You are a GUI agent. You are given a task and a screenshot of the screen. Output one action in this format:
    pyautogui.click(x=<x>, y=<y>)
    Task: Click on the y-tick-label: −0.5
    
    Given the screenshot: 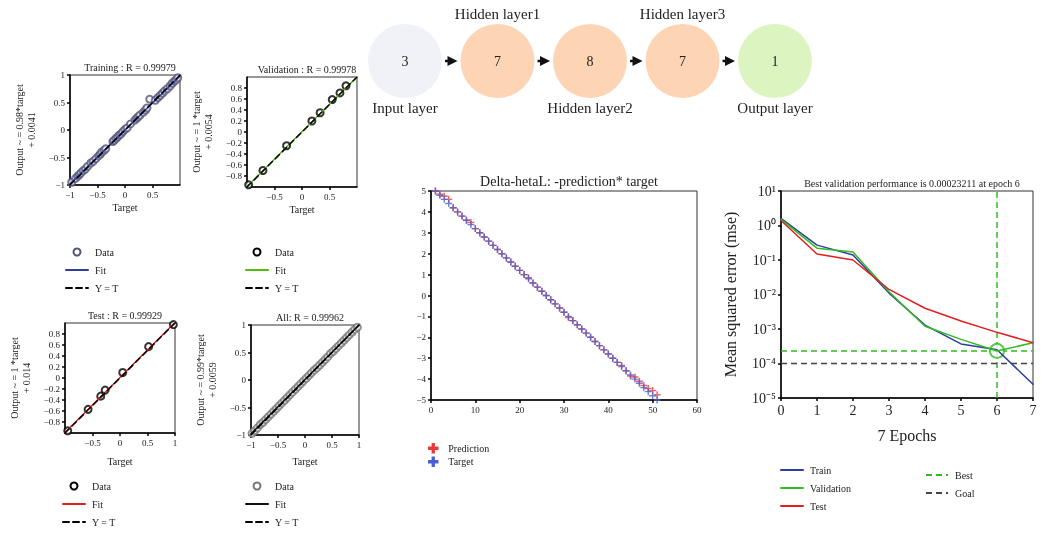 What is the action you would take?
    pyautogui.click(x=57, y=157)
    